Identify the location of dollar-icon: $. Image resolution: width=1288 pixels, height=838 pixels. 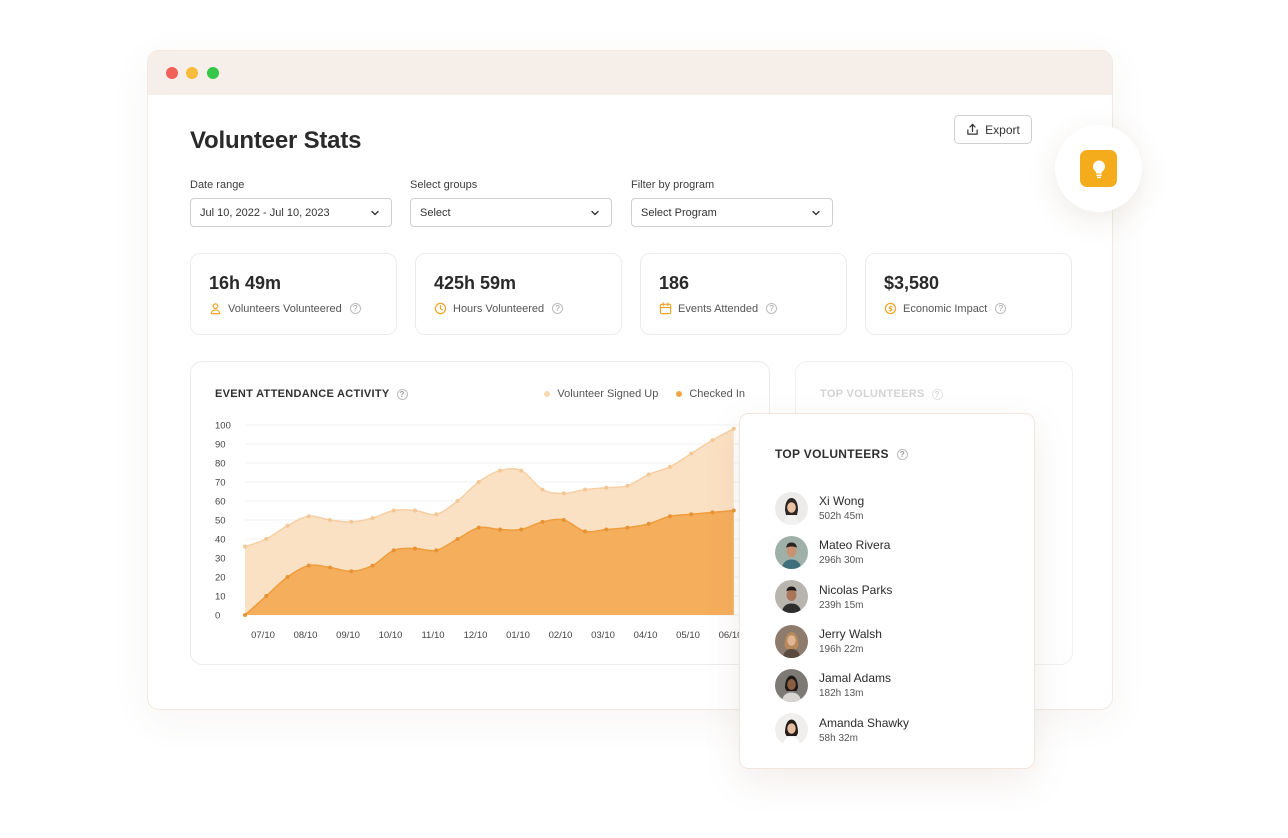
(890, 308).